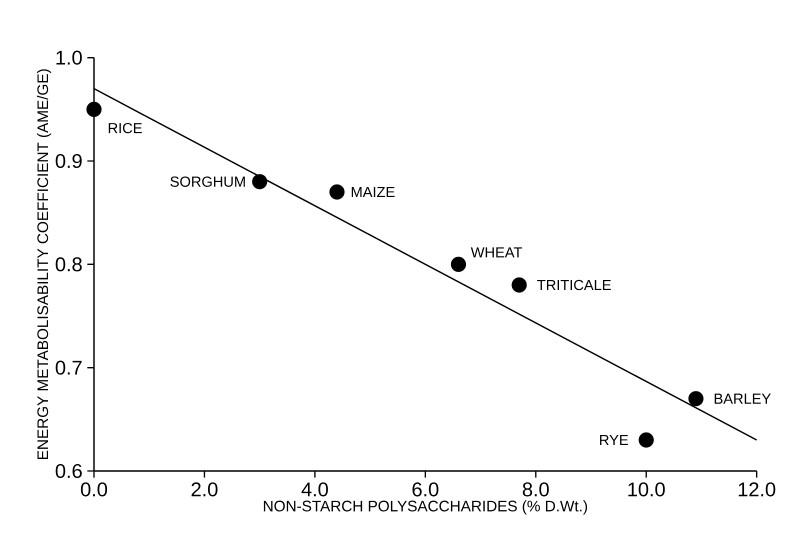 Image resolution: width=791 pixels, height=536 pixels. Describe the element at coordinates (614, 440) in the screenshot. I see `annotation: RYE` at that location.